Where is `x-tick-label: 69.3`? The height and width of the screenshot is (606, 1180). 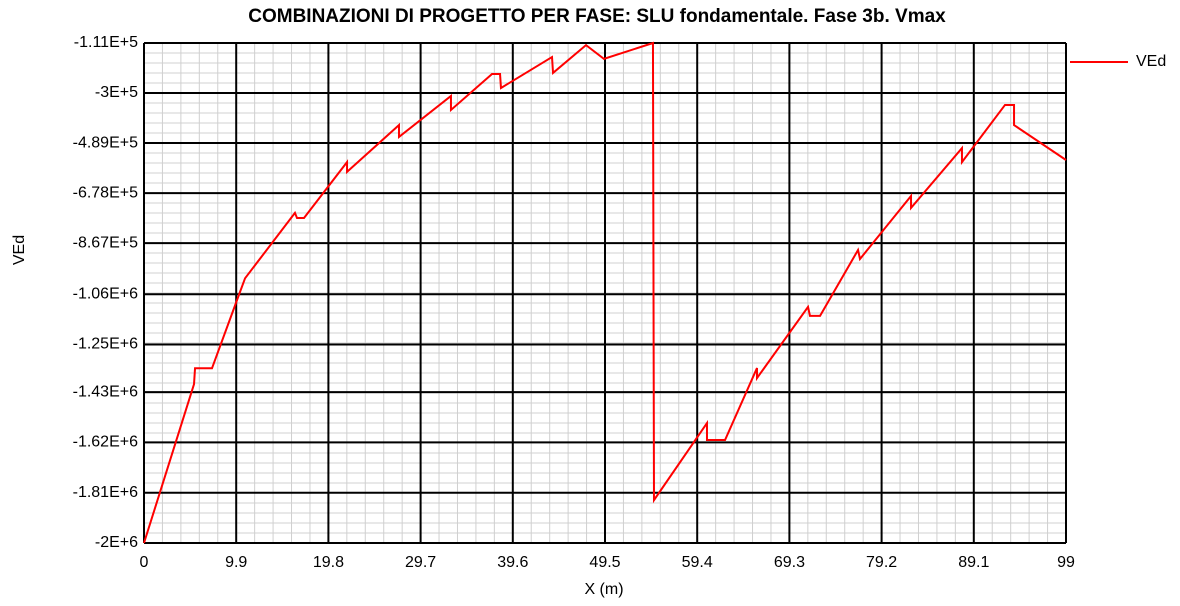
x-tick-label: 69.3 is located at coordinates (789, 562).